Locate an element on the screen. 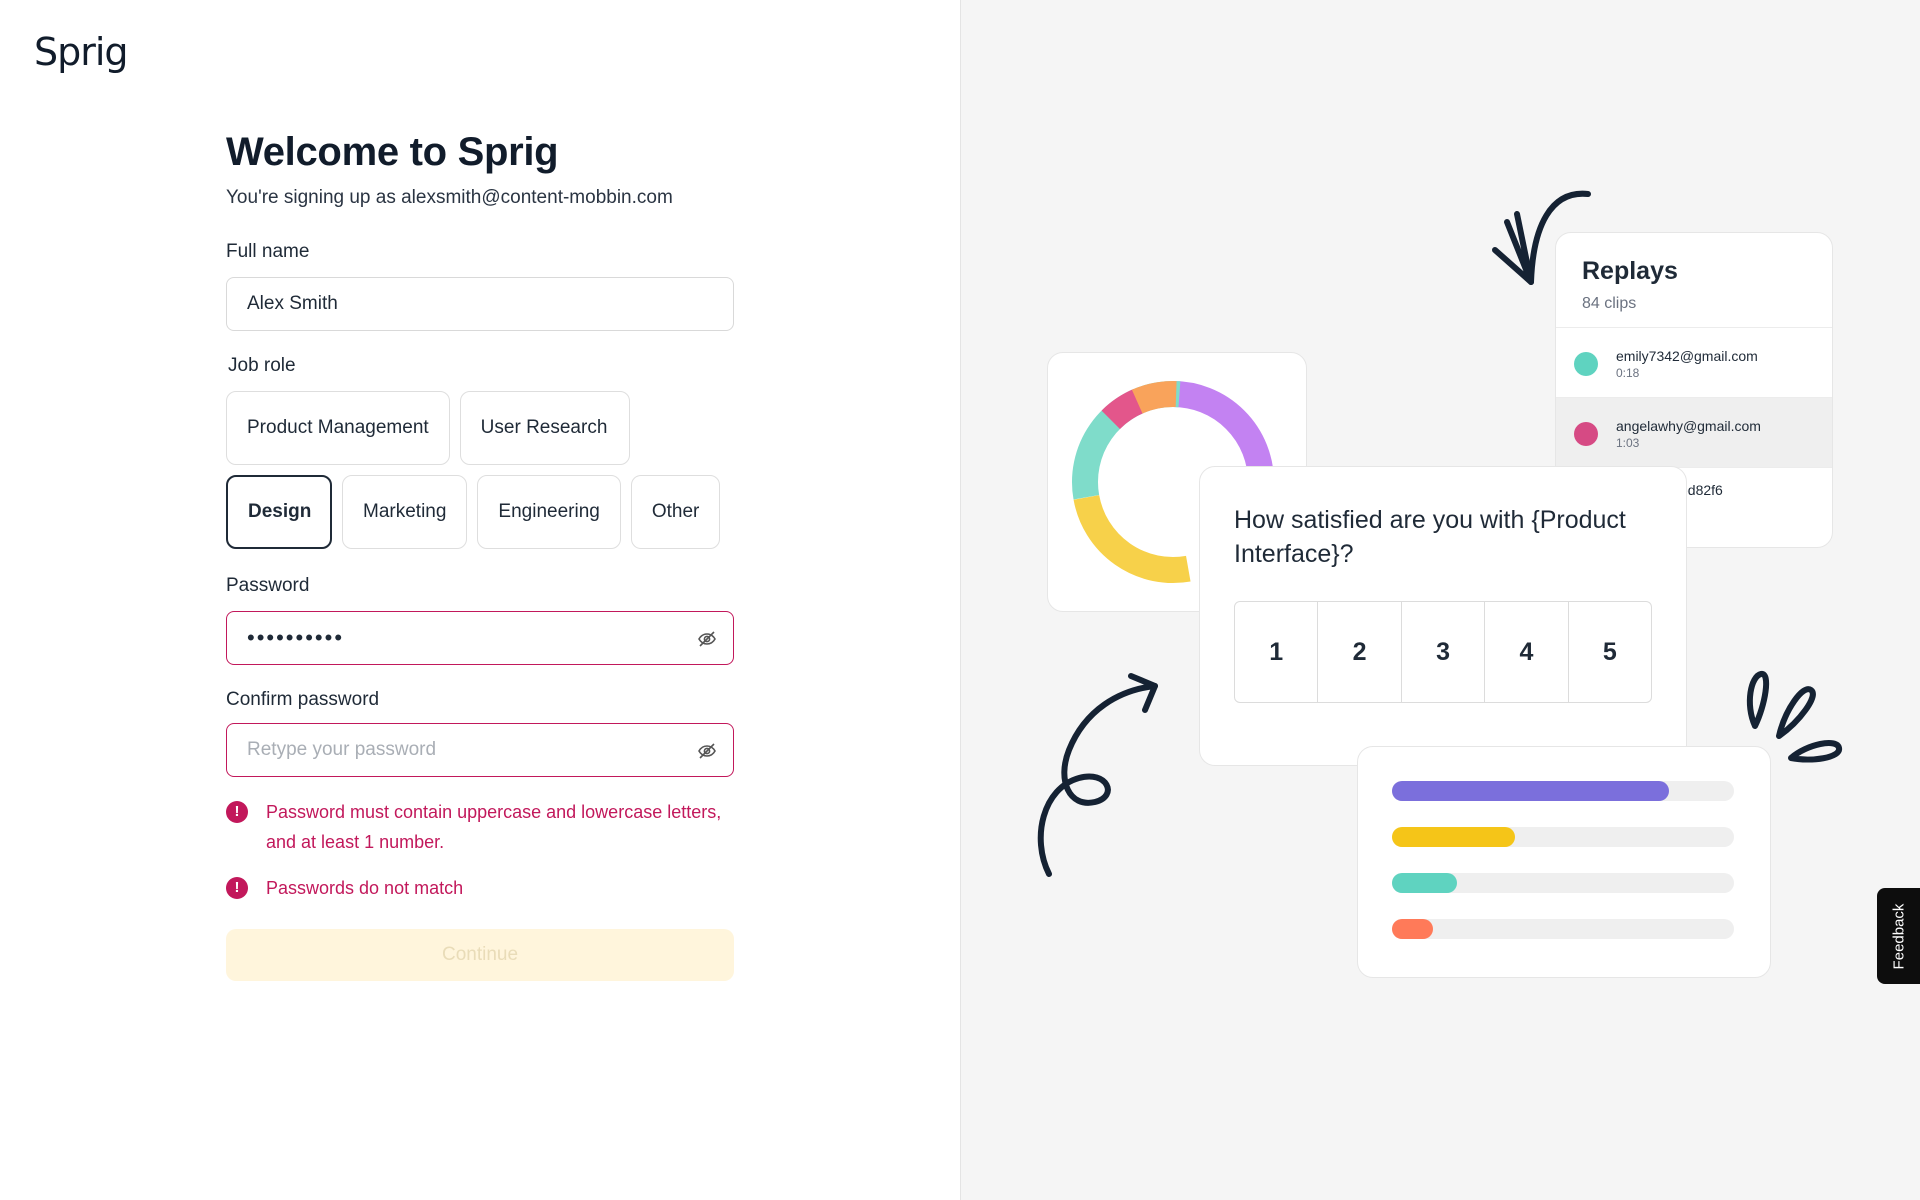  feedback-label: Feedback is located at coordinates (1899, 936).